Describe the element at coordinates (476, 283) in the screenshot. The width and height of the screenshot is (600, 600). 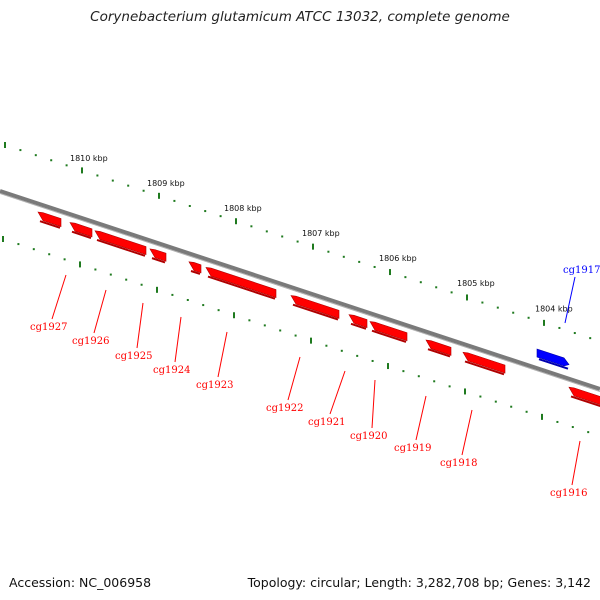
I see `scale-label: 1805 kbp` at that location.